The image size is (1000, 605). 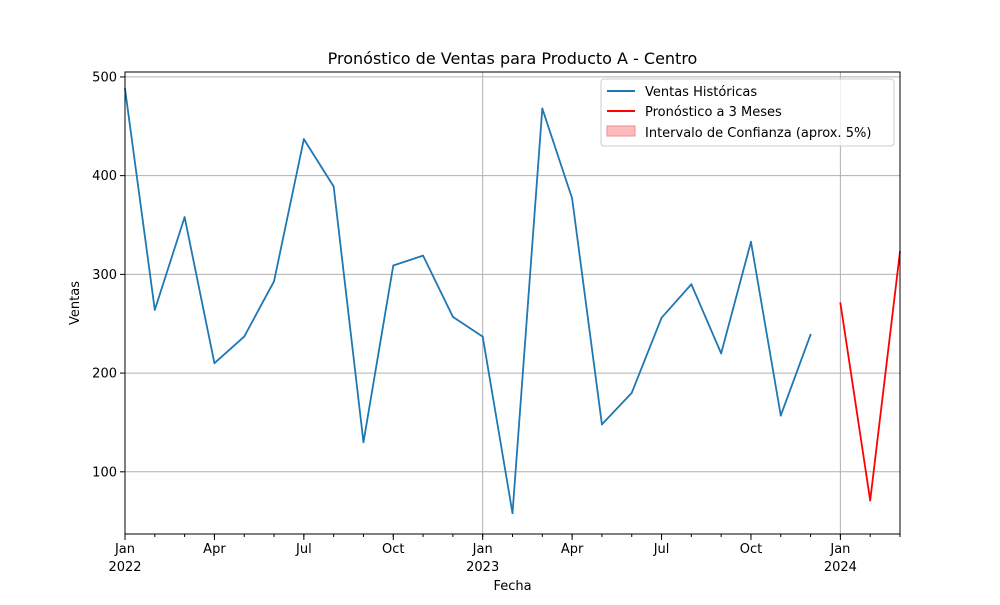 I want to click on y-tick-label: 100, so click(x=104, y=472).